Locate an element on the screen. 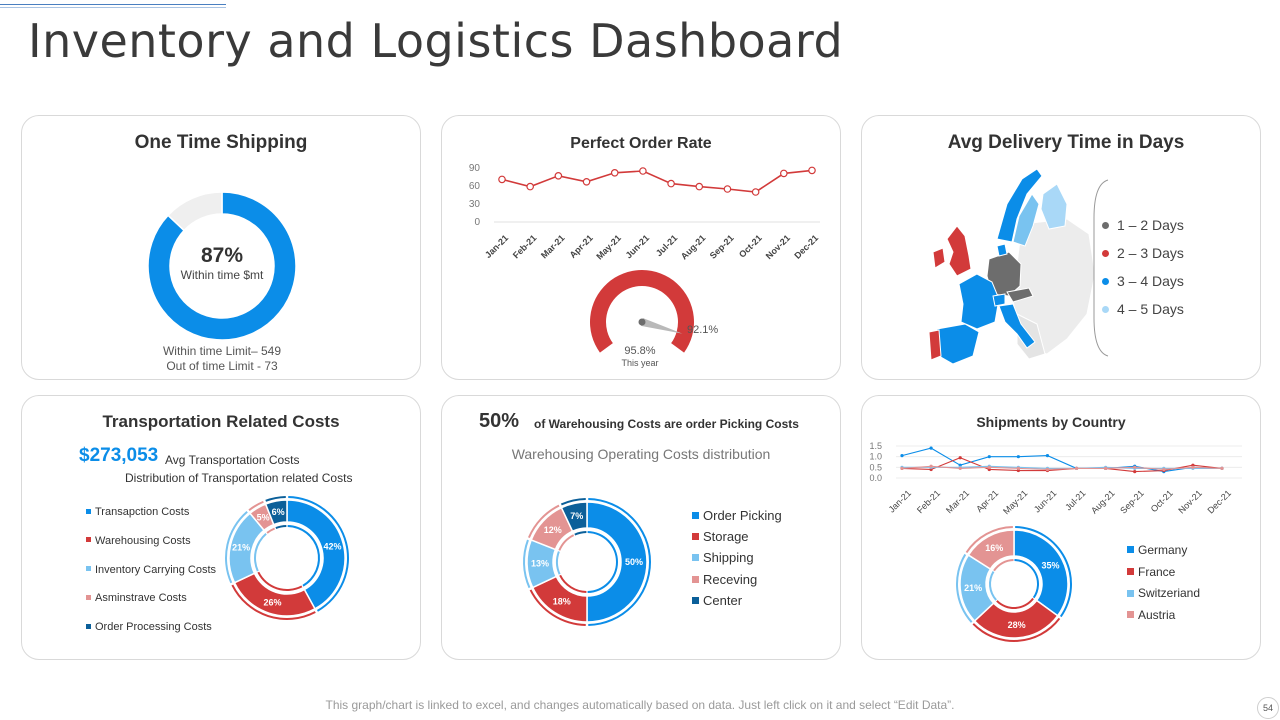 The width and height of the screenshot is (1280, 720). por-ytick: 60 is located at coordinates (475, 186).